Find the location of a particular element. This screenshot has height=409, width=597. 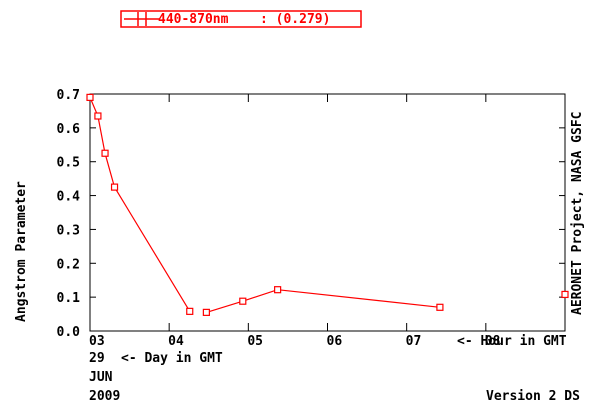

version-label: Version 2 DS is located at coordinates (533, 396).